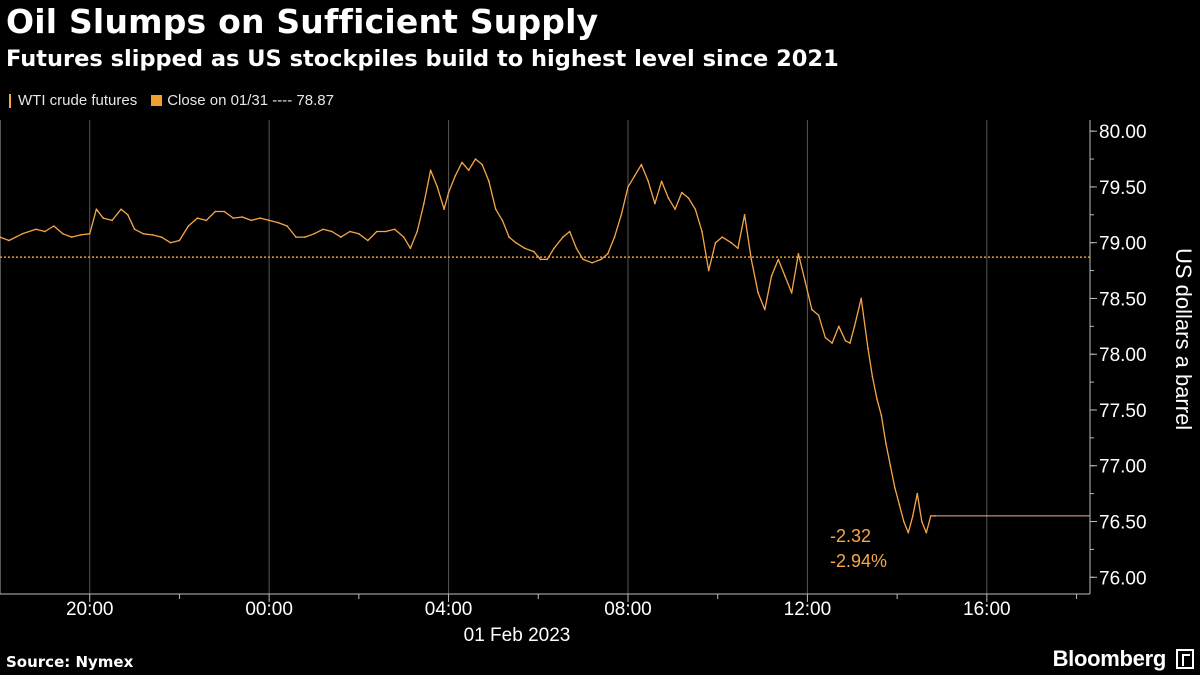 Image resolution: width=1200 pixels, height=675 pixels. What do you see at coordinates (517, 635) in the screenshot?
I see `date-label: 01 Feb 2023` at bounding box center [517, 635].